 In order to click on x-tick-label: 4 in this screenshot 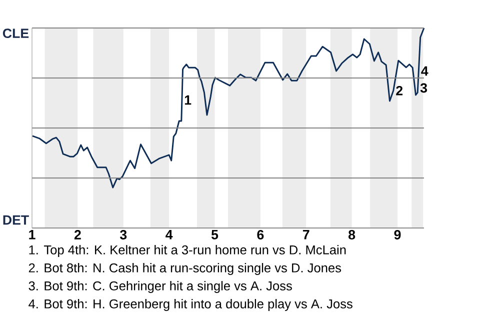, I will do `click(169, 235)`.